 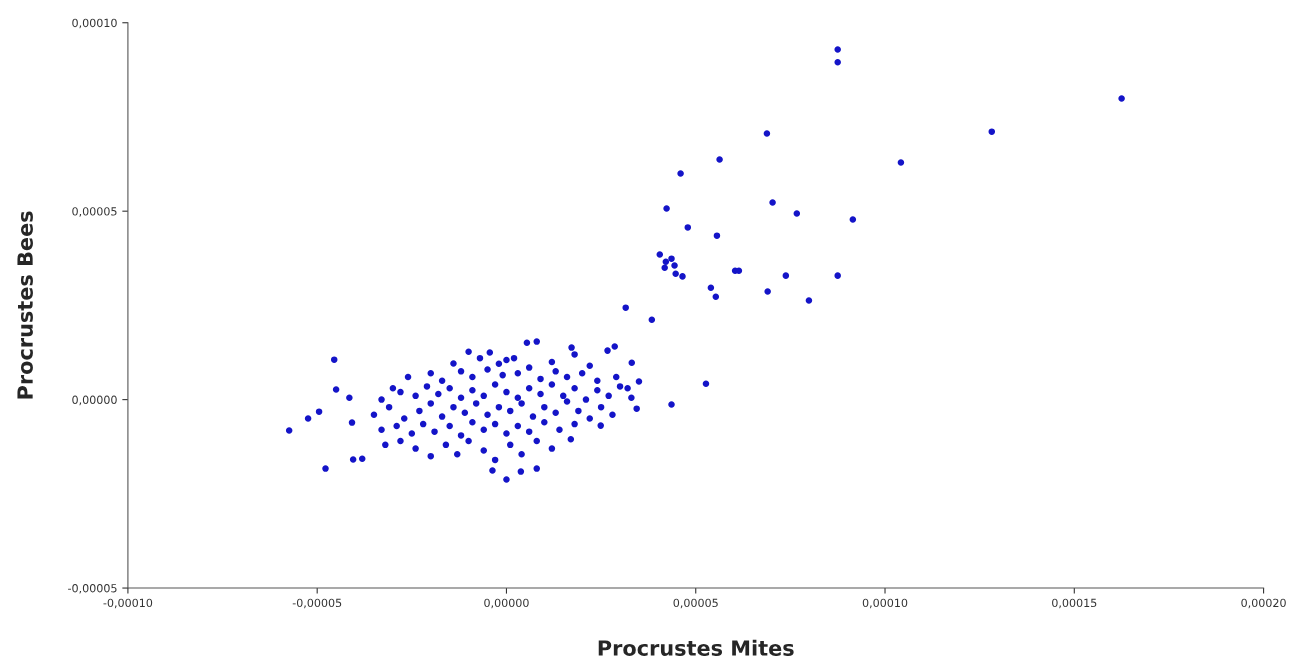 What do you see at coordinates (94, 400) in the screenshot?
I see `y-tick-label: 0,00000` at bounding box center [94, 400].